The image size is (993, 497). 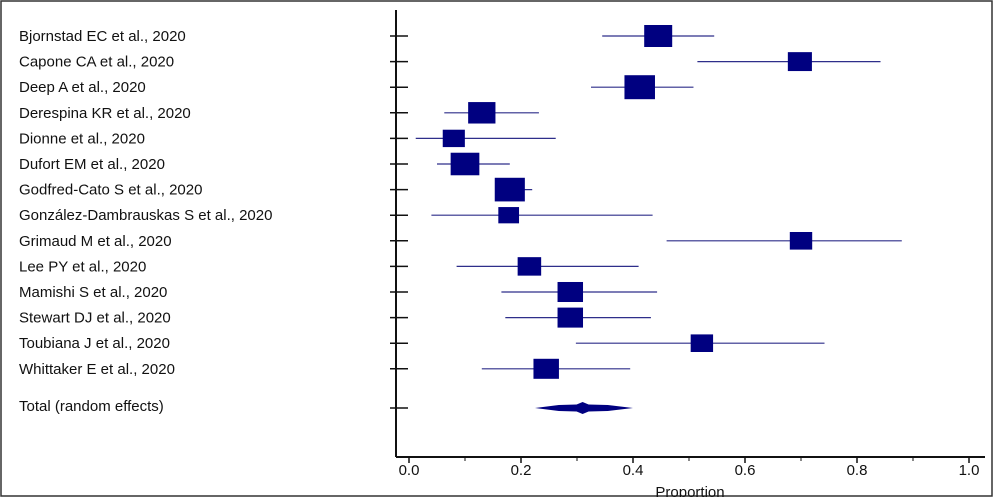 I want to click on x-tick-label: 1.0, so click(x=969, y=470).